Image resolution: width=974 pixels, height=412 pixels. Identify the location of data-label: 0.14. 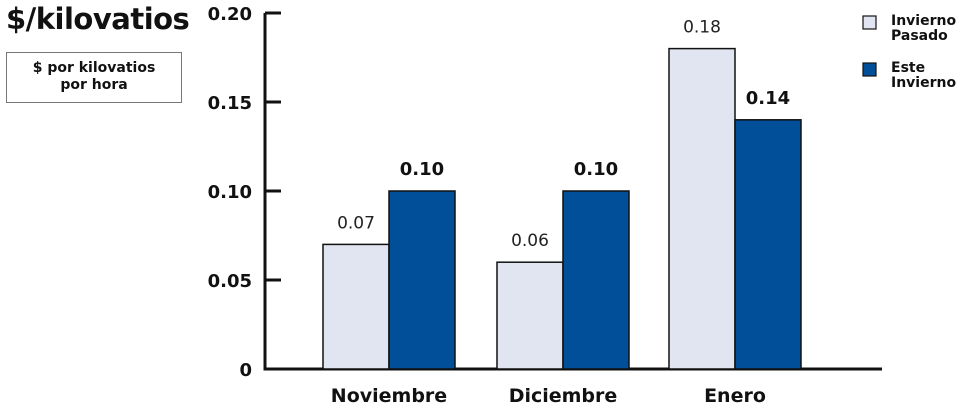
(768, 98).